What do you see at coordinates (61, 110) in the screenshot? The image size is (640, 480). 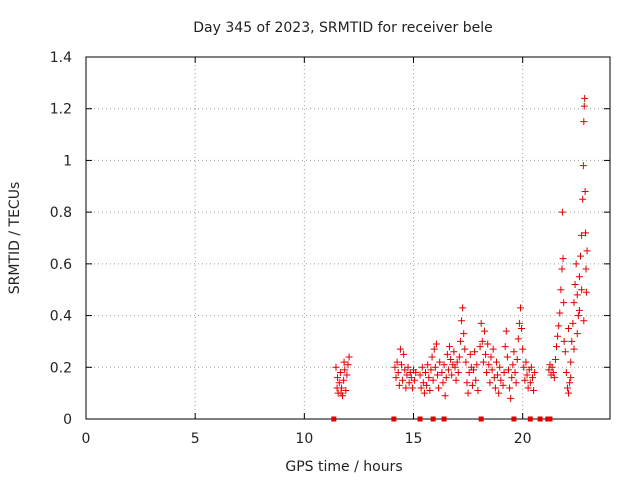 I see `y-tick-label: 1.2` at bounding box center [61, 110].